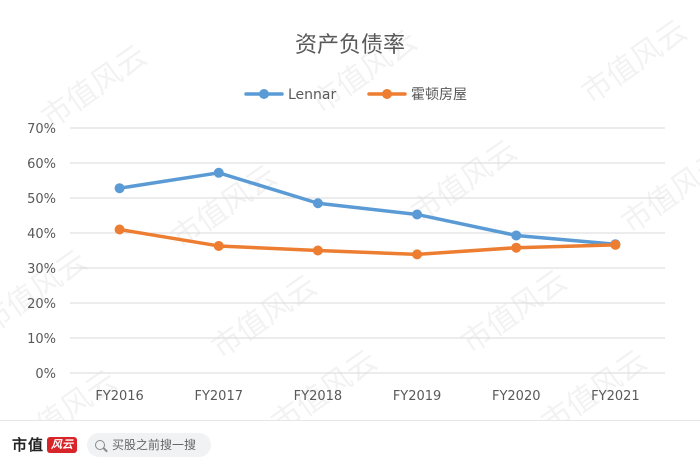 The height and width of the screenshot is (468, 700). I want to click on y-tick-label: 70%, so click(41, 129).